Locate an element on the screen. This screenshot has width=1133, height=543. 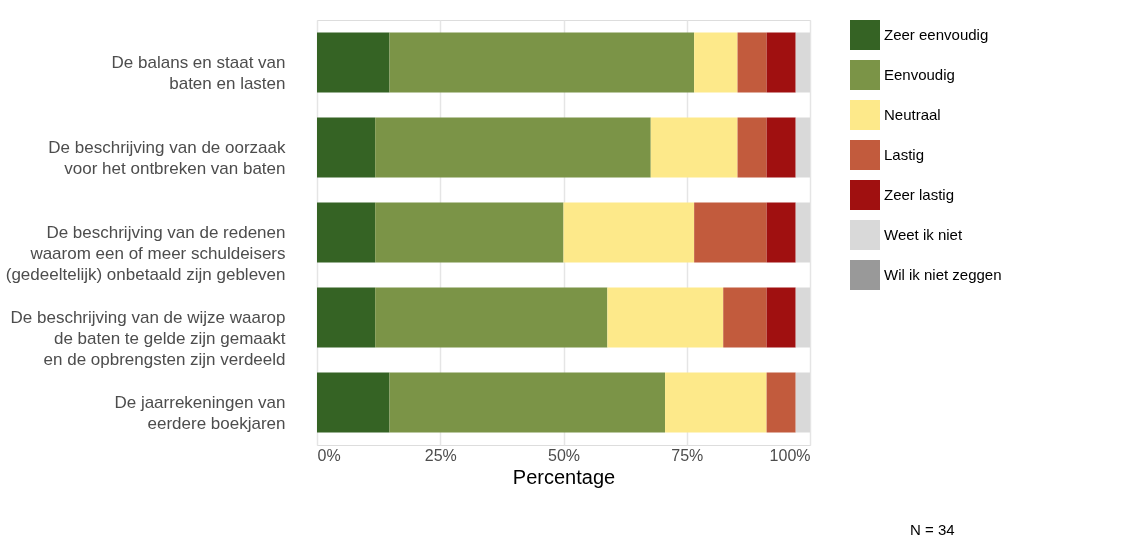
x-tick-label: 75% is located at coordinates (687, 455).